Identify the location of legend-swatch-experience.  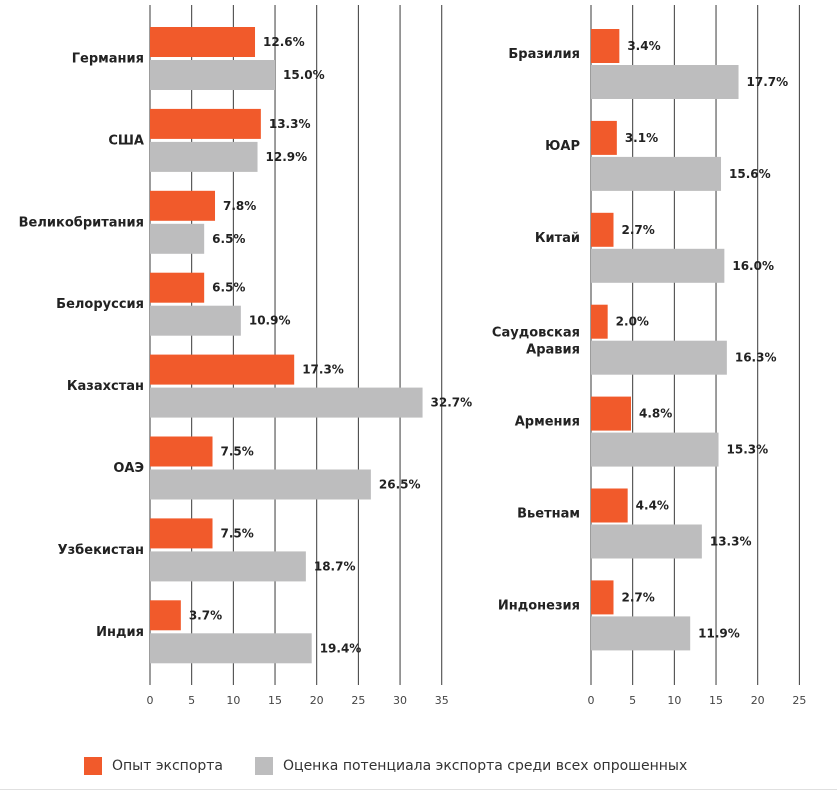
(93, 766).